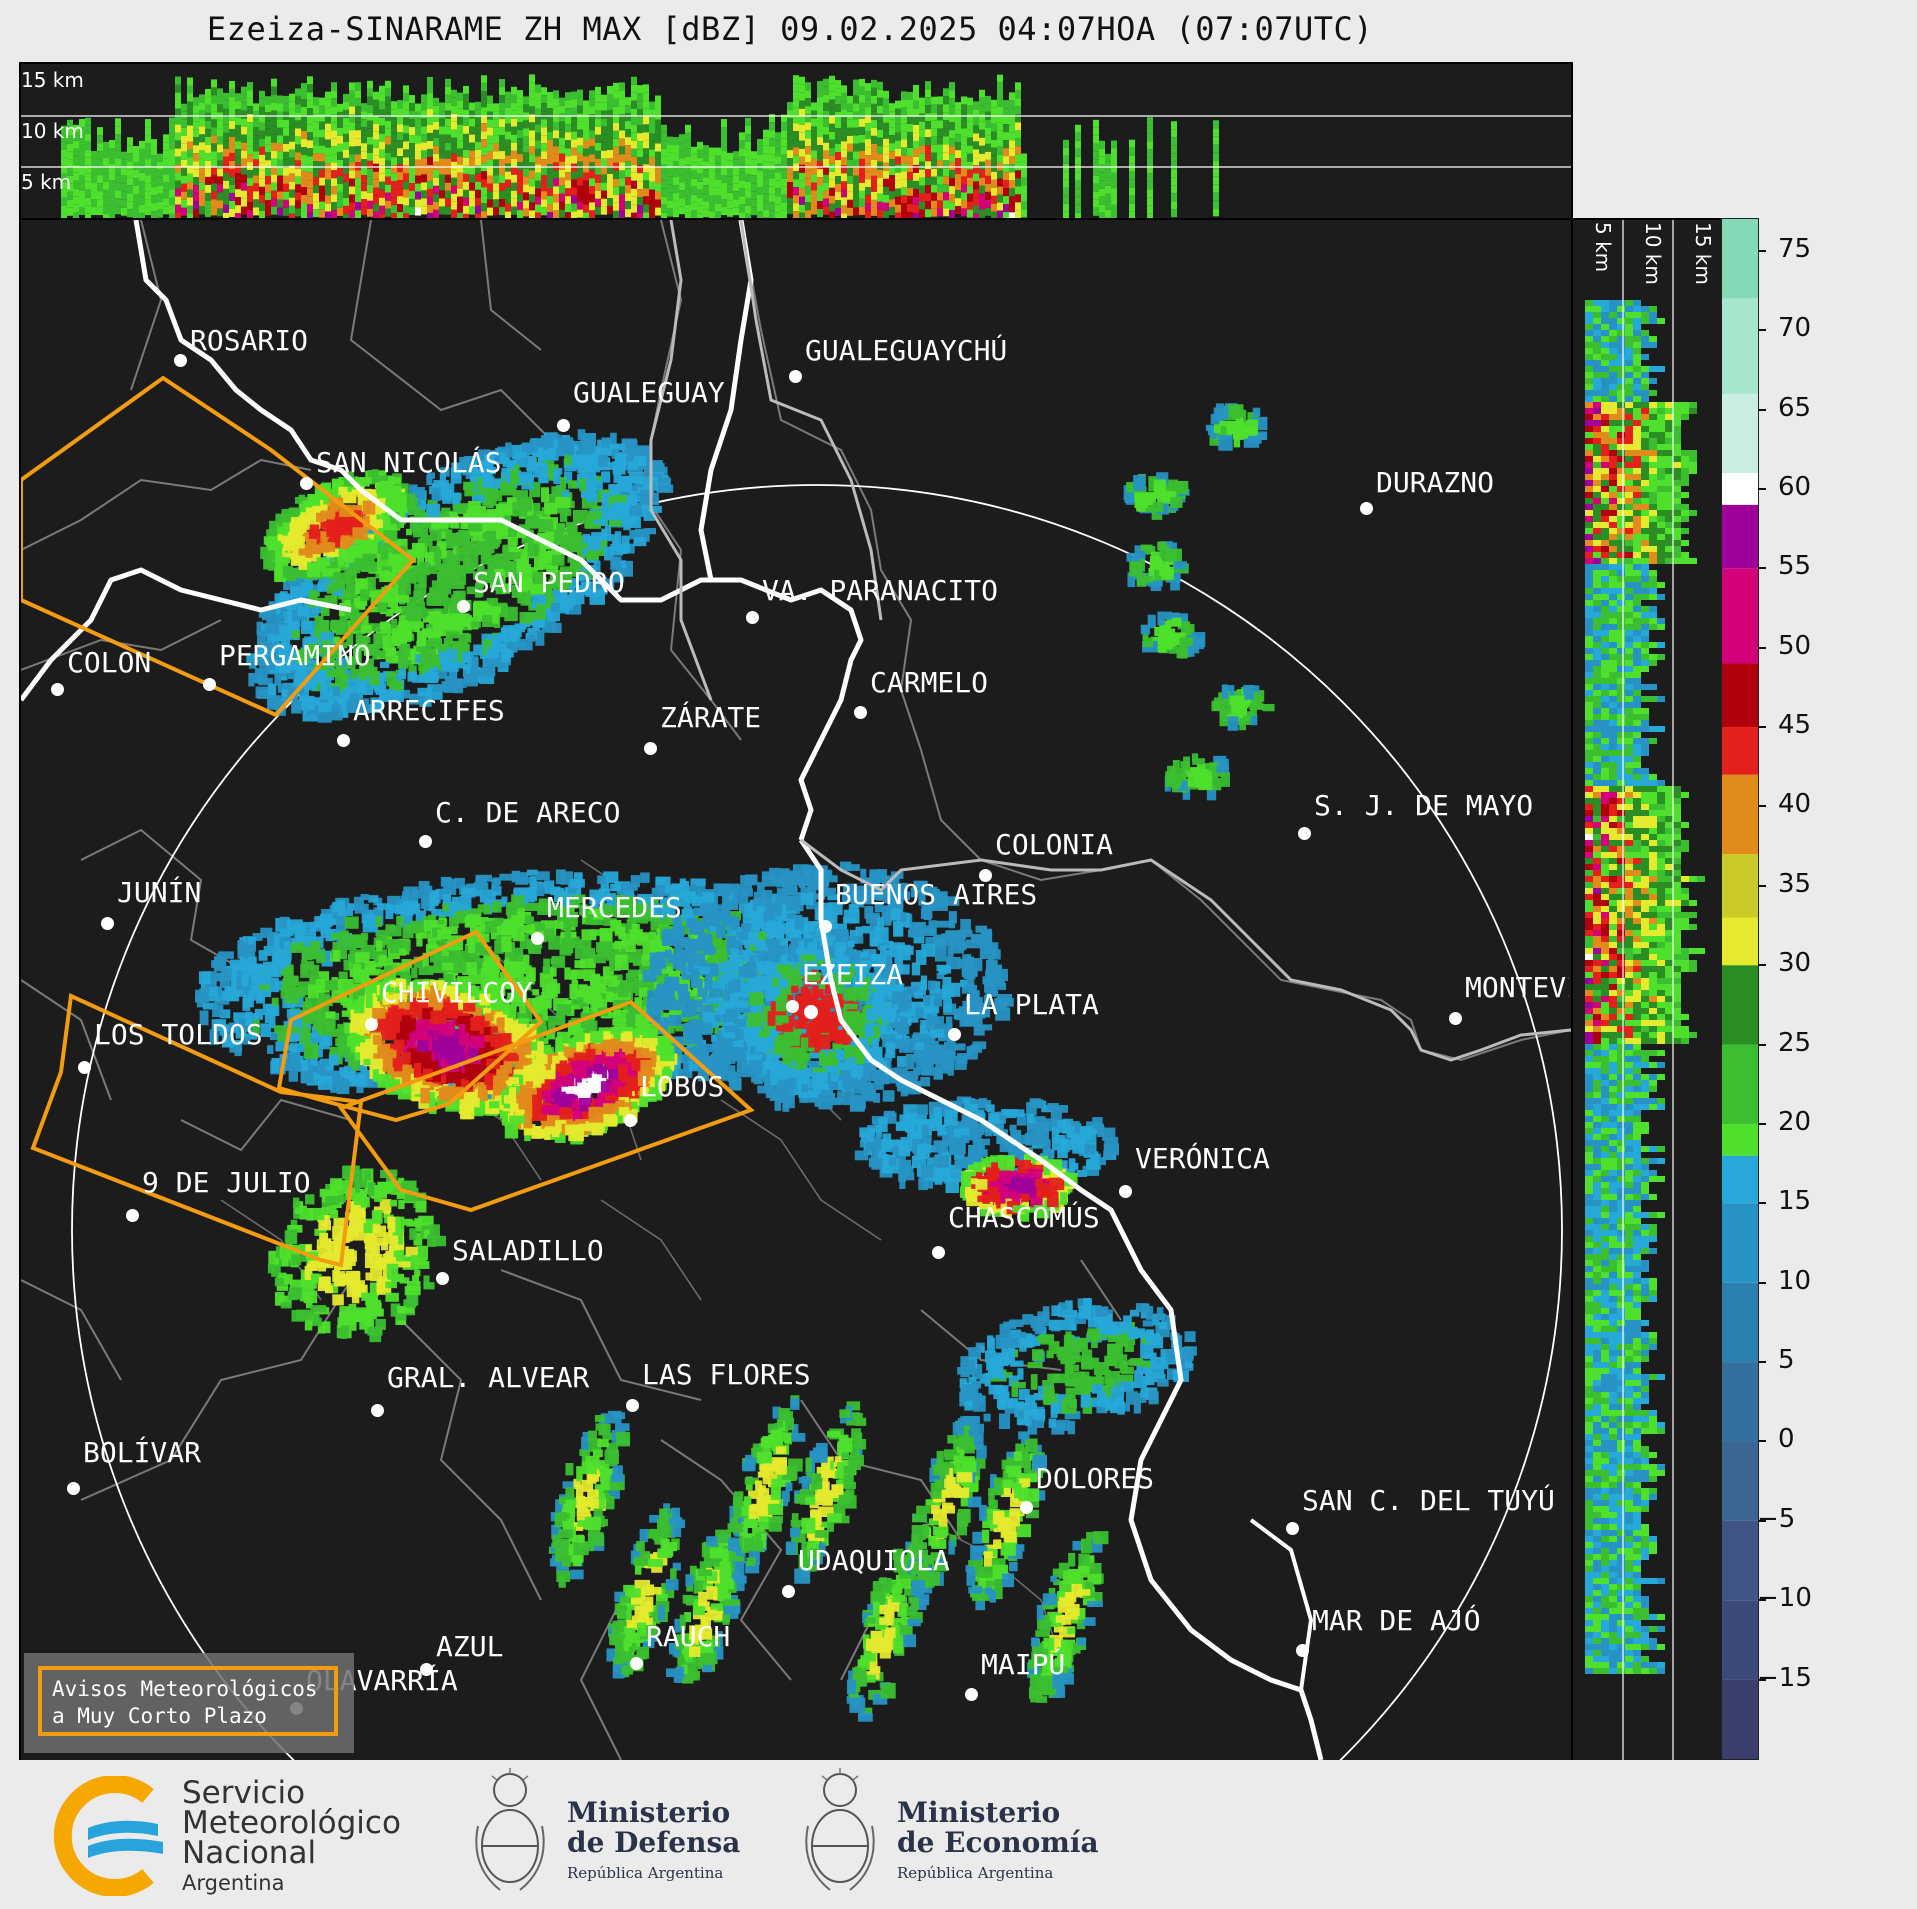 This screenshot has height=1909, width=1917. I want to click on city-label: GRAL. ALVEAR, so click(488, 1377).